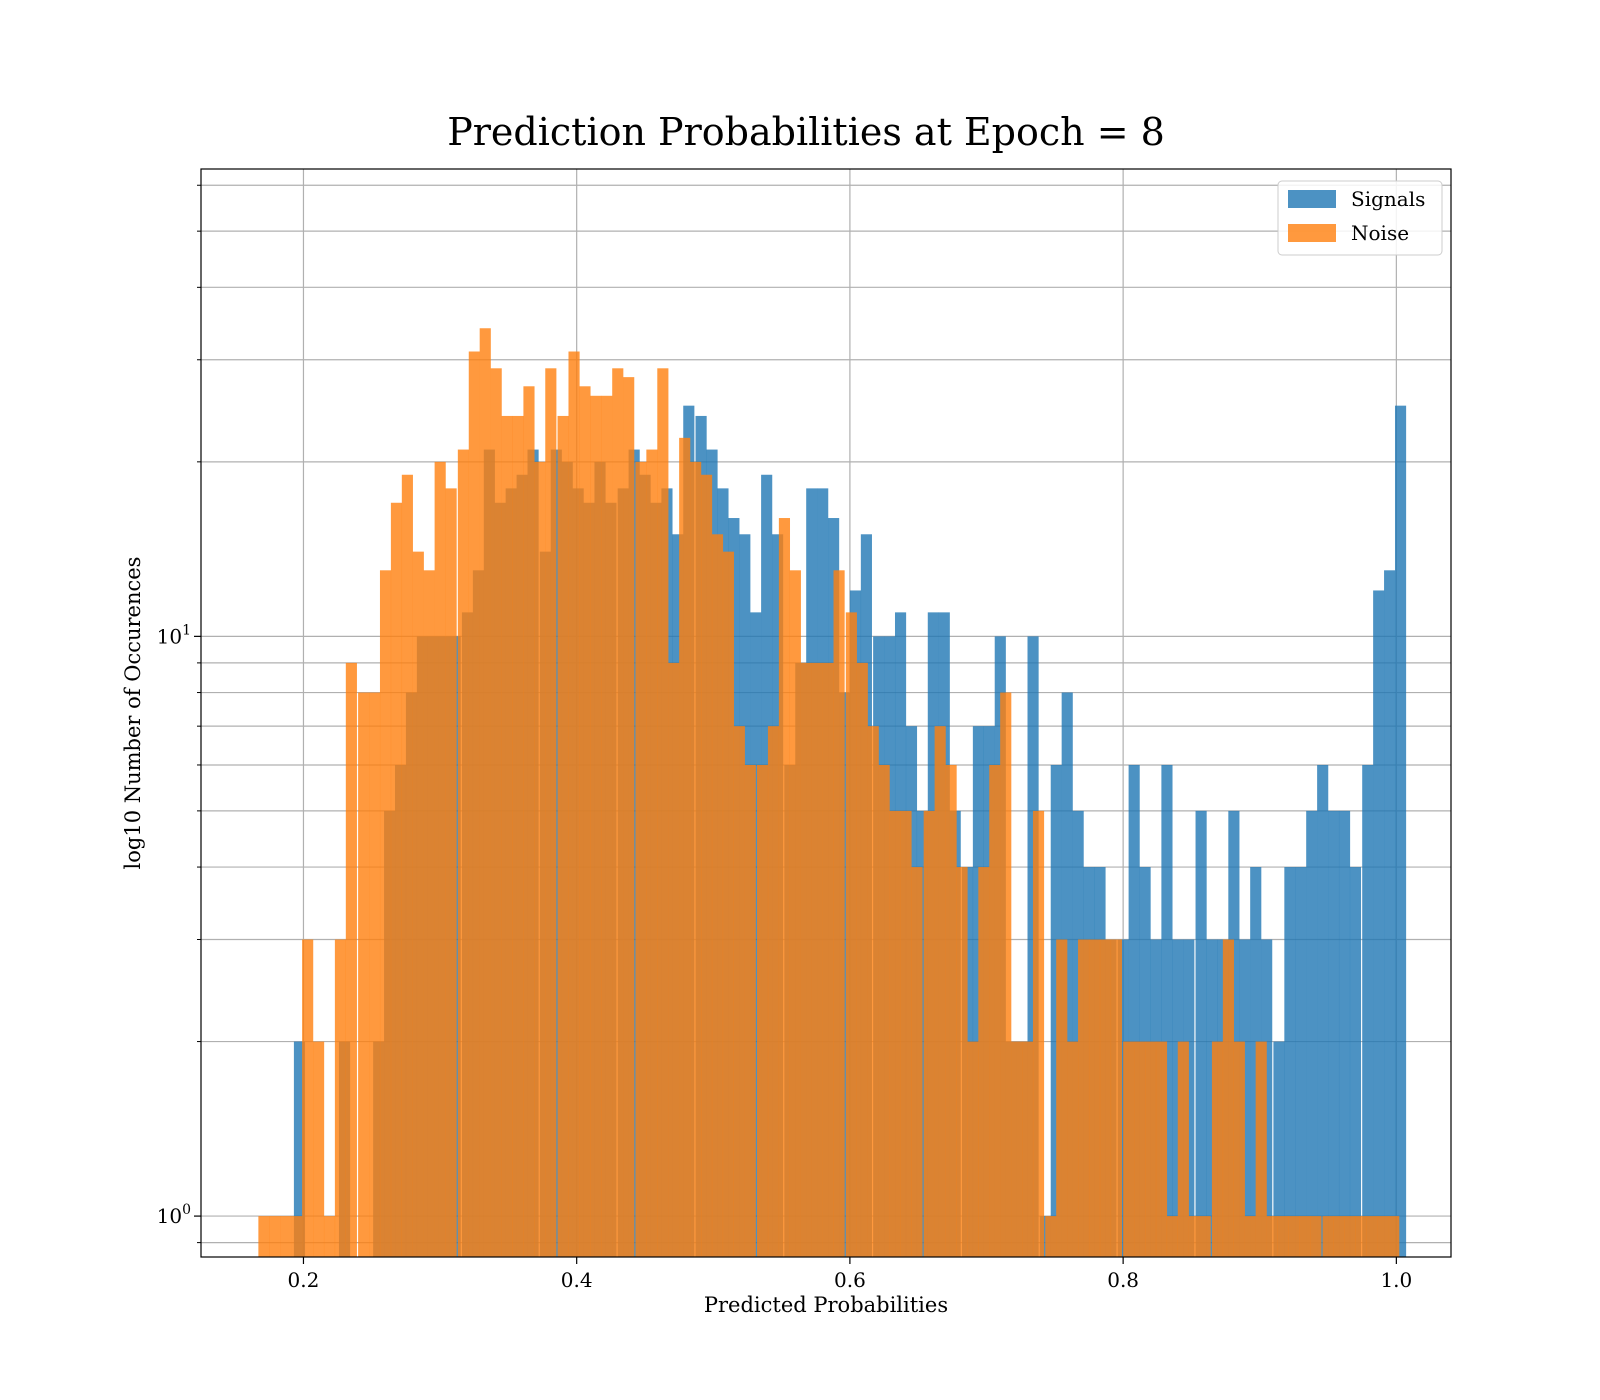 The height and width of the screenshot is (1400, 1600). Describe the element at coordinates (1360, 218) in the screenshot. I see `legend: Signals Noise` at that location.